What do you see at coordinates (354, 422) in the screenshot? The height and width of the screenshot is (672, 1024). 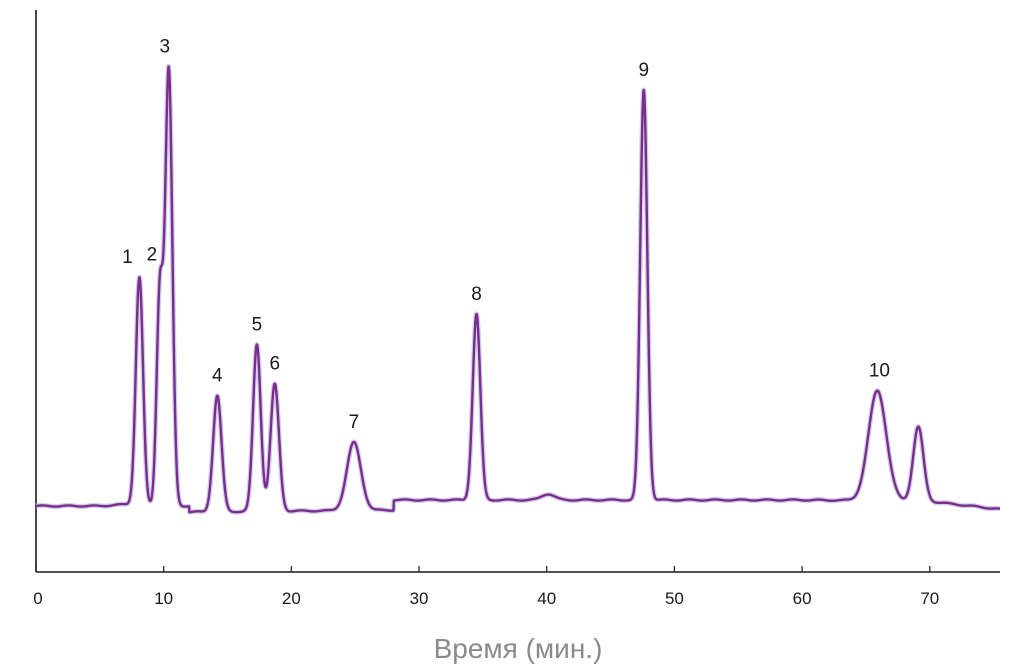 I see `peak-label-7: 7` at bounding box center [354, 422].